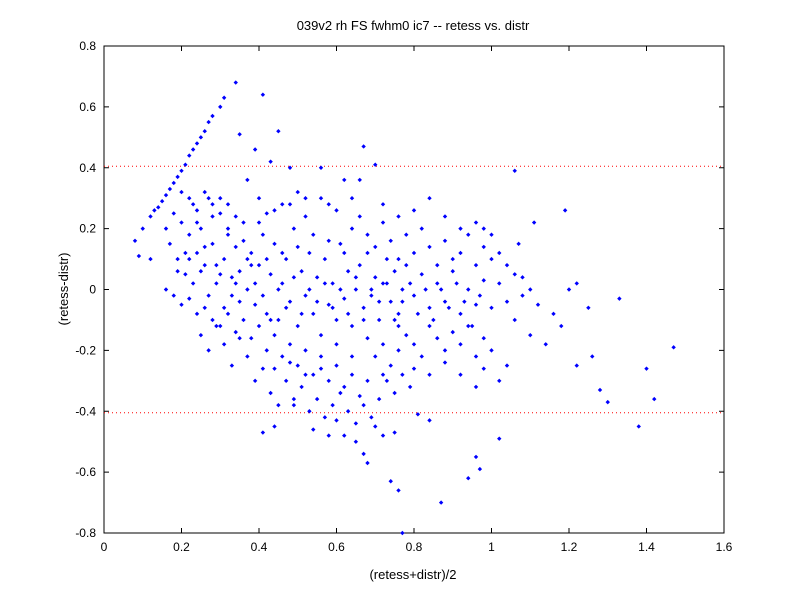  Describe the element at coordinates (63, 289) in the screenshot. I see `y-axis-label: (retess-distr)` at that location.